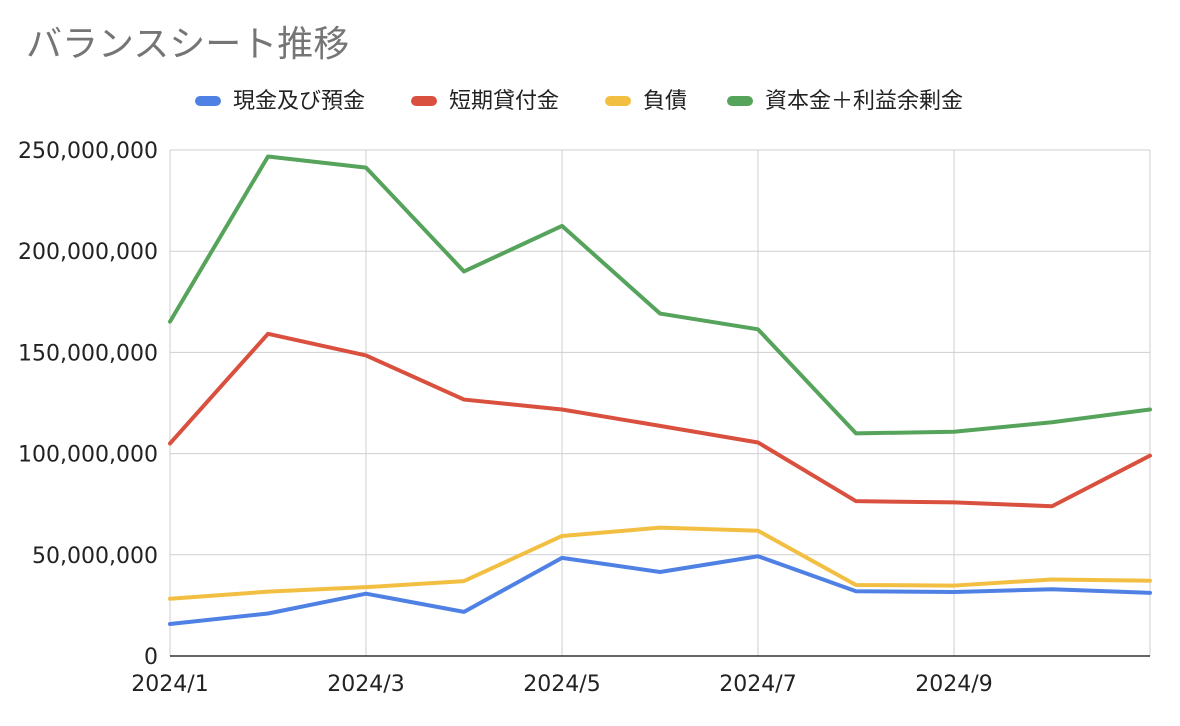 Image resolution: width=1180 pixels, height=726 pixels. Describe the element at coordinates (88, 455) in the screenshot. I see `y-tick-label: 100,000,000` at that location.